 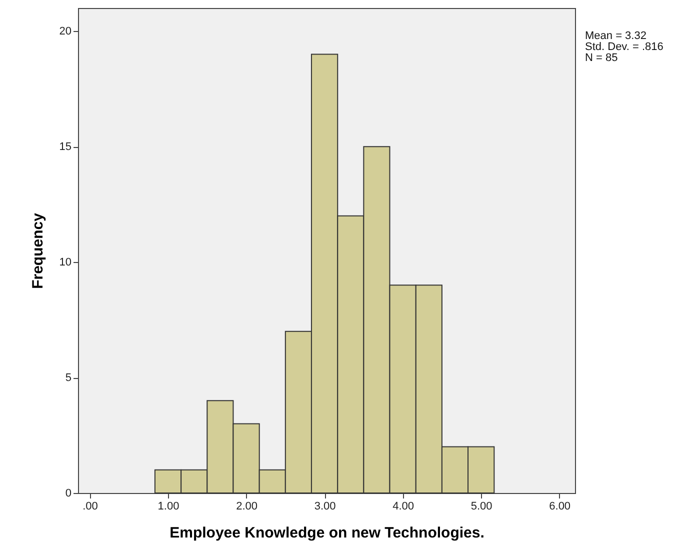 What do you see at coordinates (90, 506) in the screenshot?
I see `x-tick-label: .00` at bounding box center [90, 506].